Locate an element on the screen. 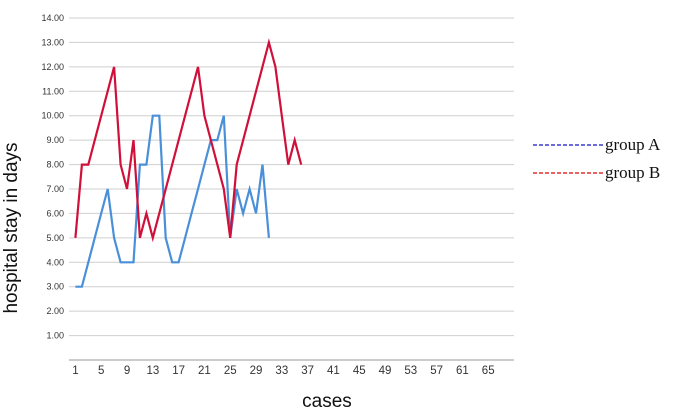 The image size is (685, 410). x-tick-label: 9 is located at coordinates (127, 371).